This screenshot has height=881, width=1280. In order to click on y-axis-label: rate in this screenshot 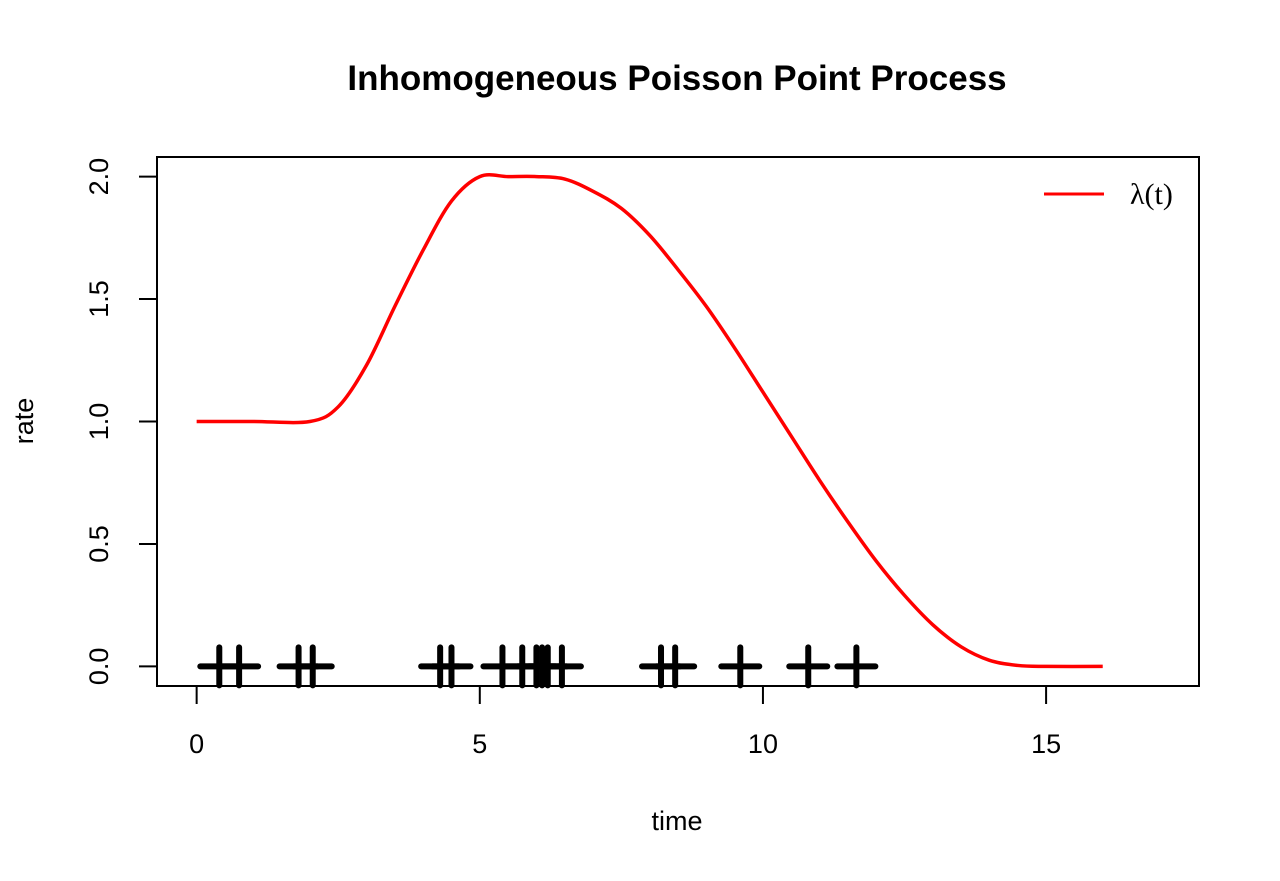, I will do `click(24, 421)`.